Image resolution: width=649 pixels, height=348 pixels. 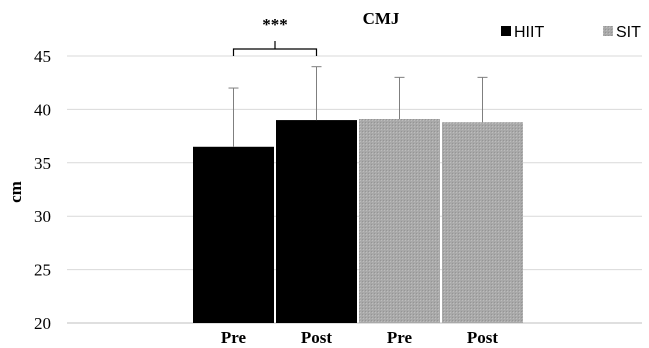 What do you see at coordinates (42, 270) in the screenshot?
I see `y-tick-label-25: 25` at bounding box center [42, 270].